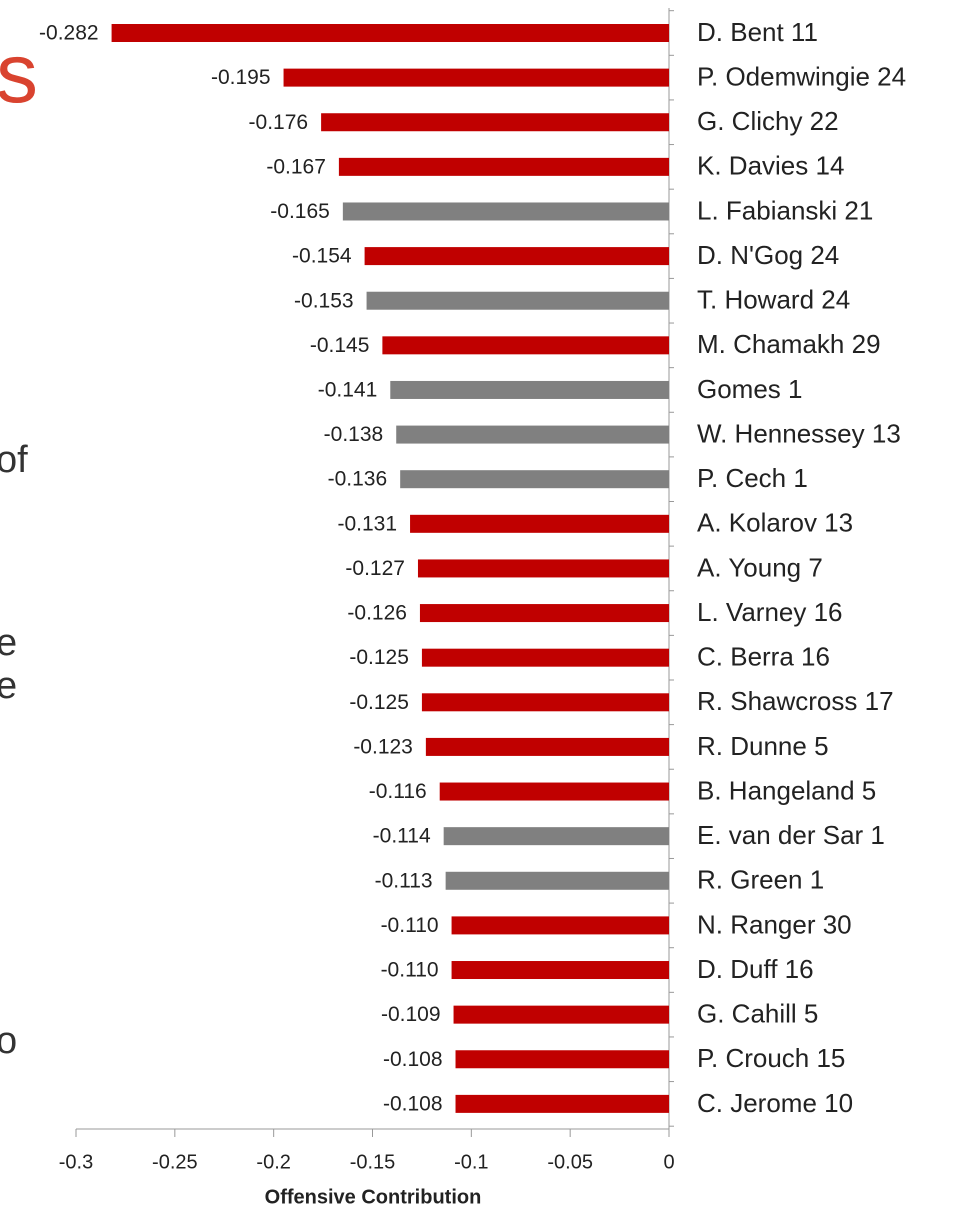  Describe the element at coordinates (241, 77) in the screenshot. I see `value-label: -0.195` at that location.